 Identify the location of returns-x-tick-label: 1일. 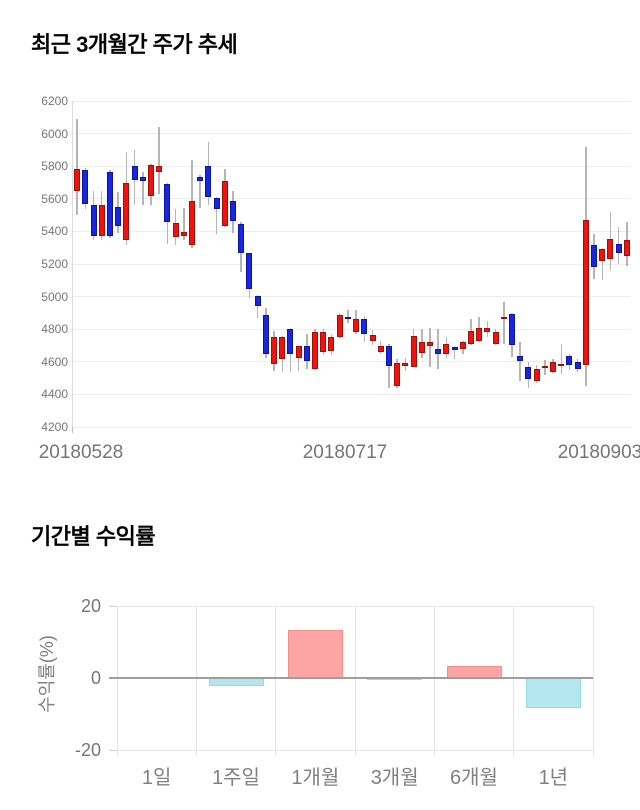
(156, 778).